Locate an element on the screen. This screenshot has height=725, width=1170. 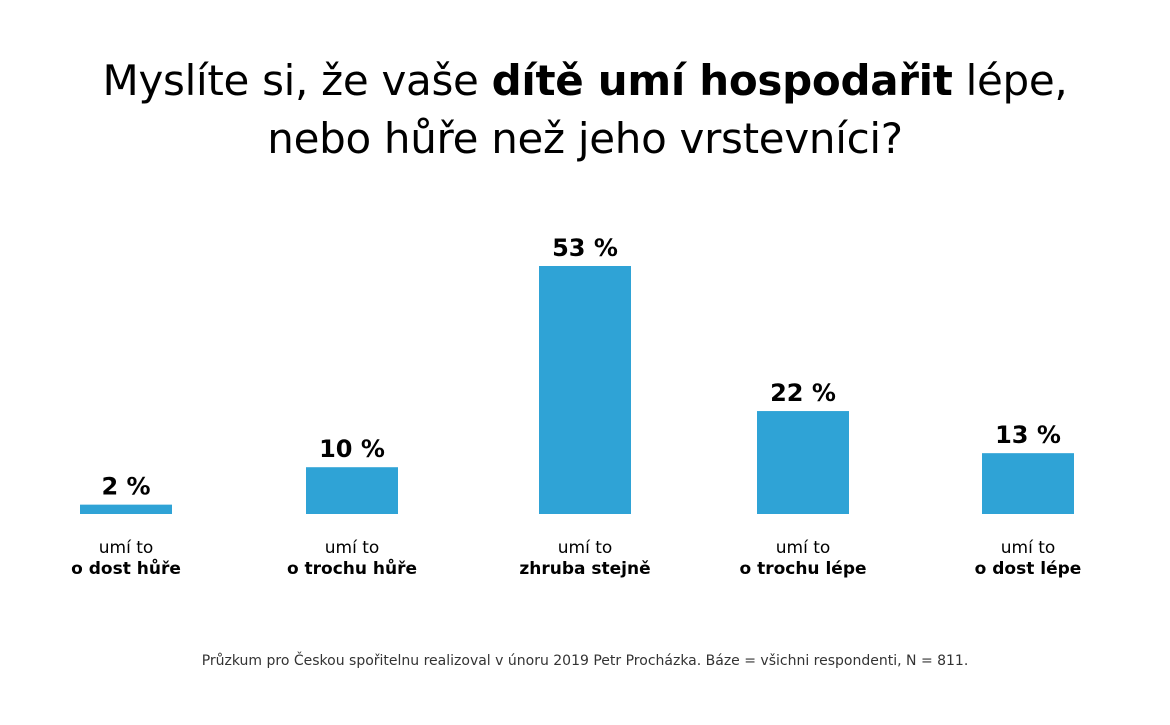
title-bold: dítě umí hospodařit is located at coordinates (722, 80).